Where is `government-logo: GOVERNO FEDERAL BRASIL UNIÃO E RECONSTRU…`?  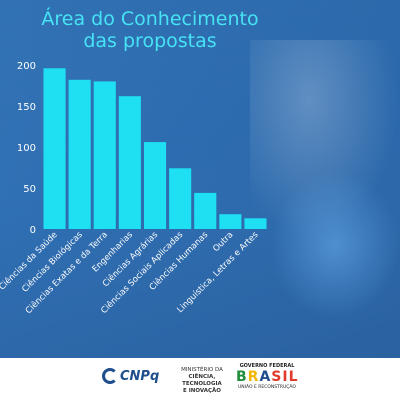 government-logo: GOVERNO FEDERAL BRASIL UNIÃO E RECONSTRU… is located at coordinates (267, 377).